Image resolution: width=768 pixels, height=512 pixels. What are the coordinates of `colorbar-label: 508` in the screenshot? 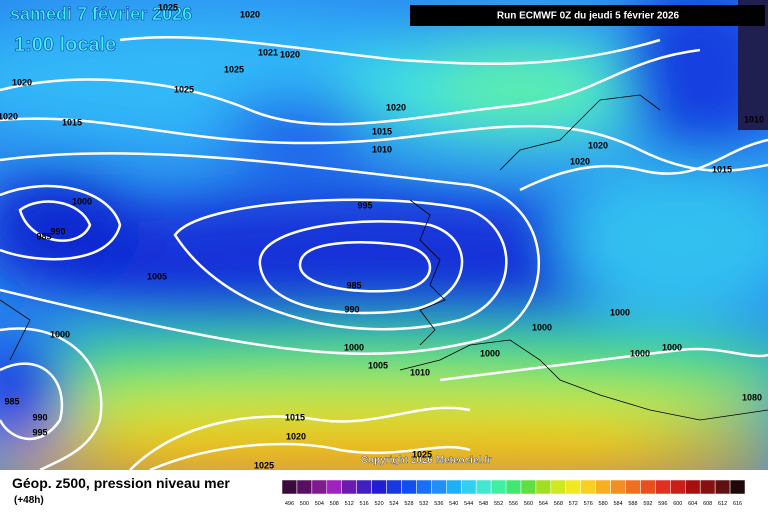 It's located at (334, 504).